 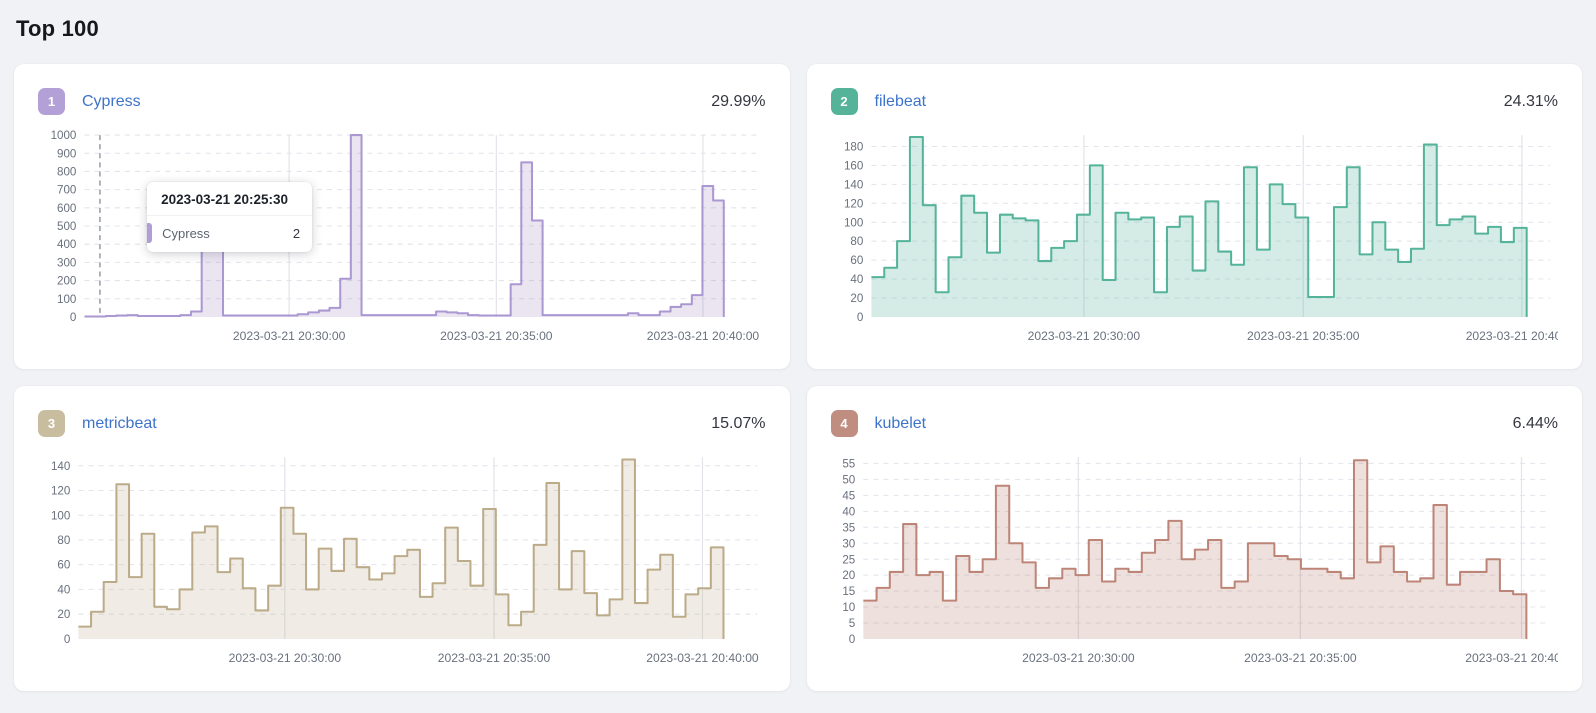 I want to click on rank-badge: 3, so click(x=51, y=423).